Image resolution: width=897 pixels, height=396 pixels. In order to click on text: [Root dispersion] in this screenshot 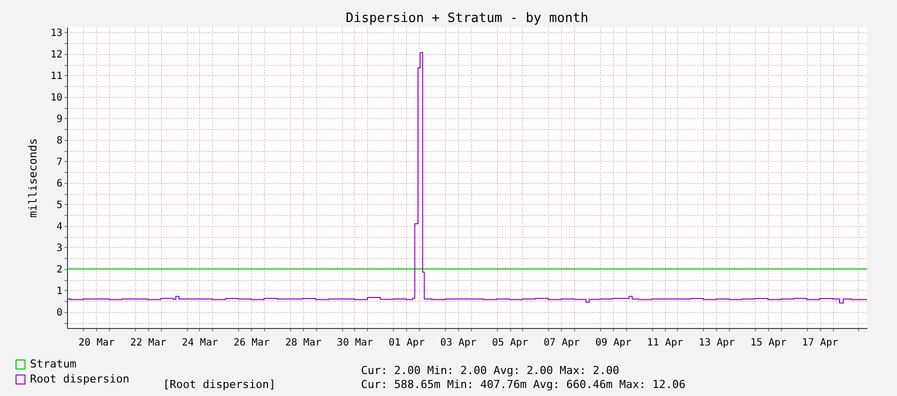, I will do `click(219, 384)`.